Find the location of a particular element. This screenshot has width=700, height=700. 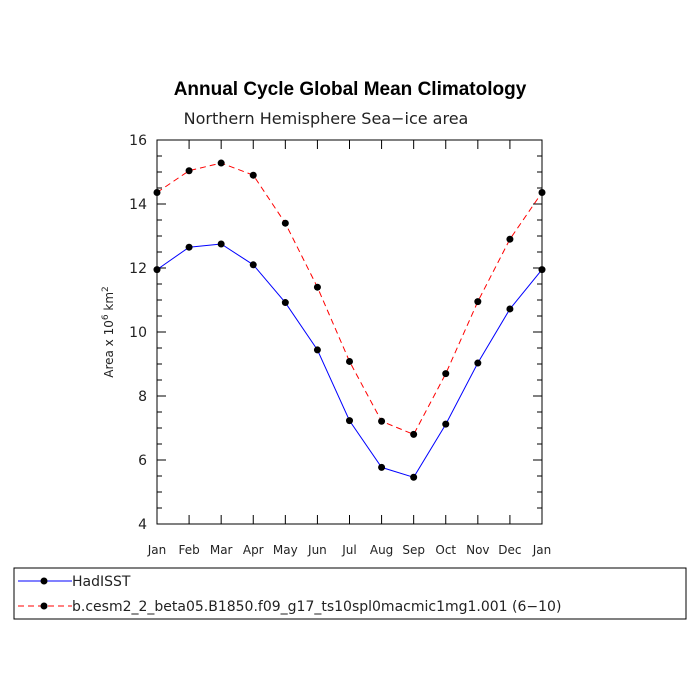

y-tick-label: 12 is located at coordinates (138, 269).